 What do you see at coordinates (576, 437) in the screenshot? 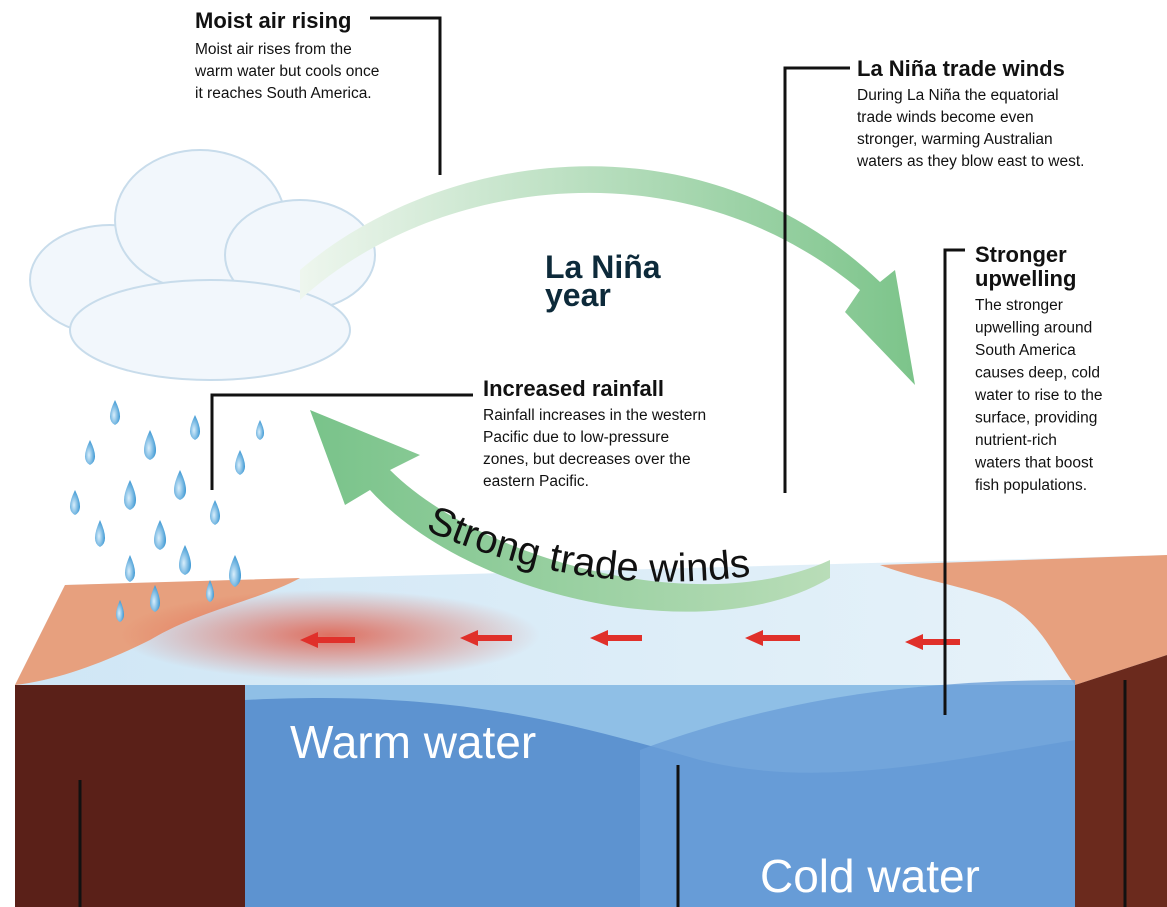
I see `callout-body: Pacific due to low-pressure` at bounding box center [576, 437].